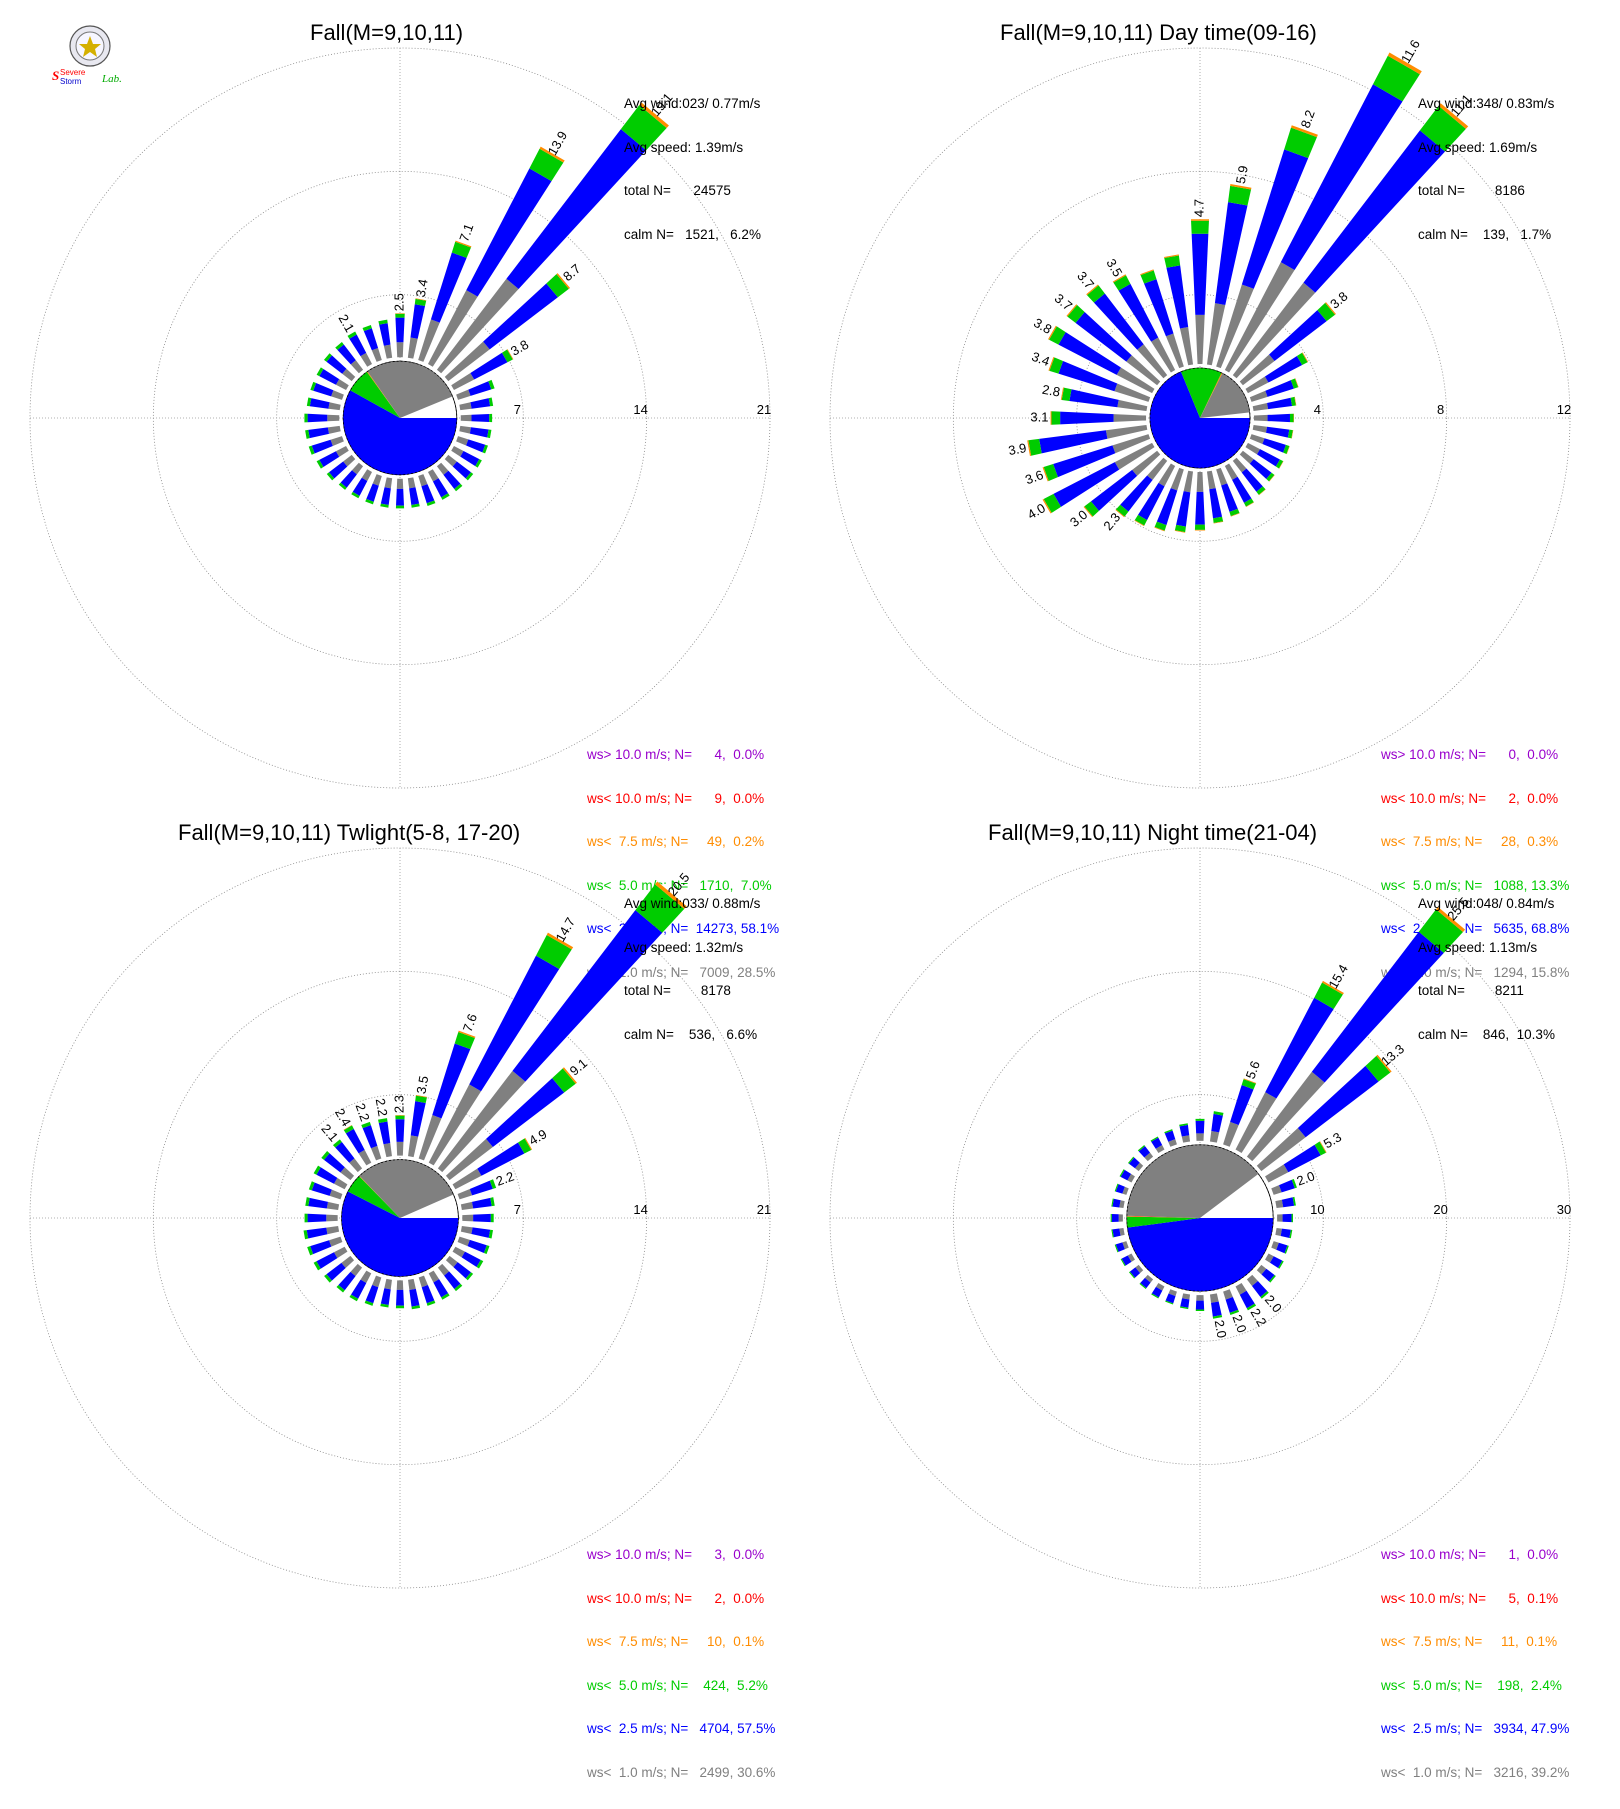 The image size is (1620, 1809). What do you see at coordinates (1152, 833) in the screenshot?
I see `panel-title: Fall(M=9,10,11) Night time(21-04)` at bounding box center [1152, 833].